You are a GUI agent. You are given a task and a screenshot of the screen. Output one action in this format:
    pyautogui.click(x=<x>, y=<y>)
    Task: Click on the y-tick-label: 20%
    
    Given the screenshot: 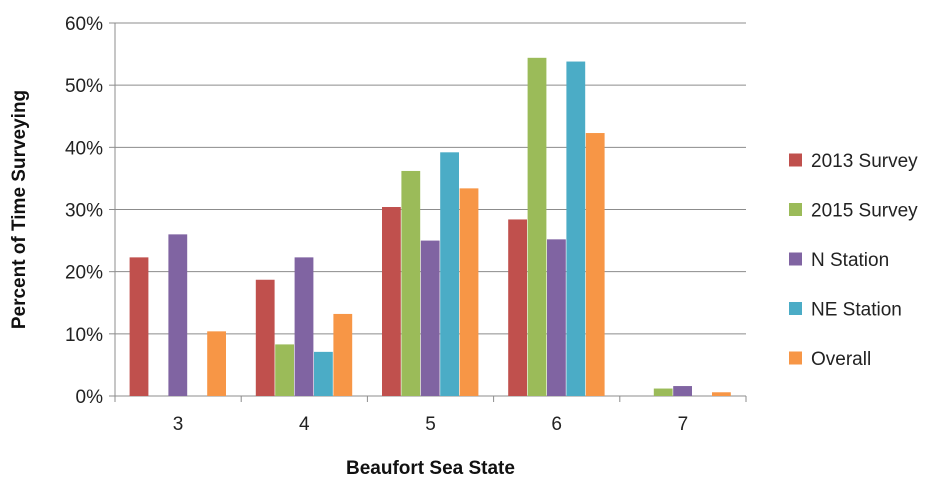 What is the action you would take?
    pyautogui.click(x=84, y=273)
    